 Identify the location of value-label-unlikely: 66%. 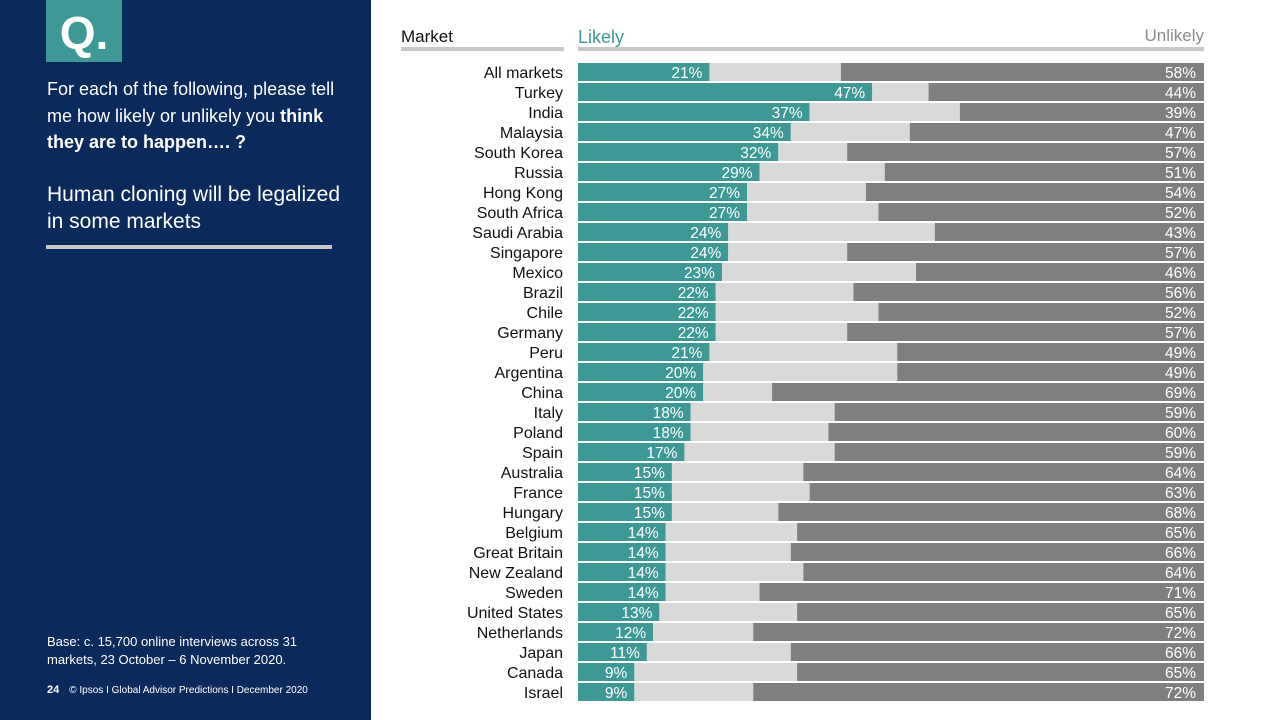
(1180, 553).